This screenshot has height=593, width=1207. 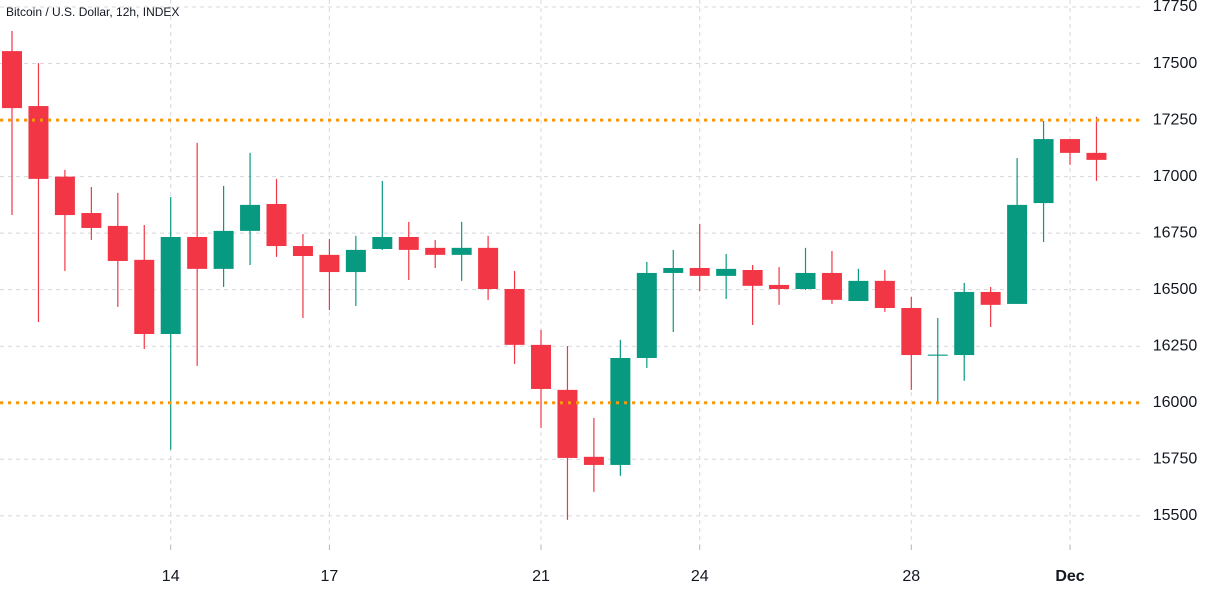 I want to click on y-tick-label: 16750, so click(x=1175, y=232).